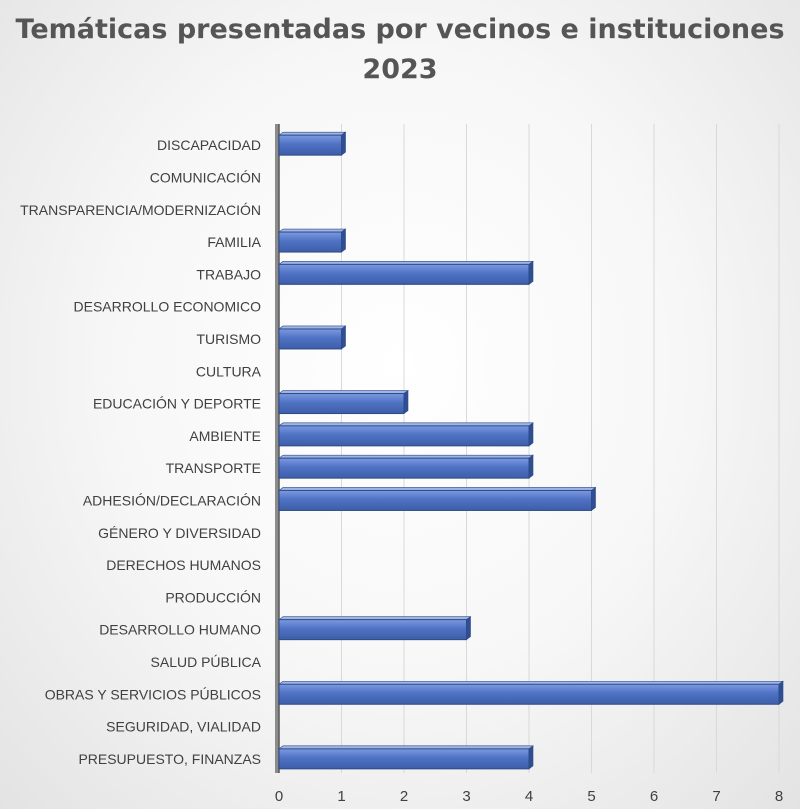 The image size is (800, 809). Describe the element at coordinates (169, 759) in the screenshot. I see `category-label: PRESUPUESTO, FINANZAS` at that location.